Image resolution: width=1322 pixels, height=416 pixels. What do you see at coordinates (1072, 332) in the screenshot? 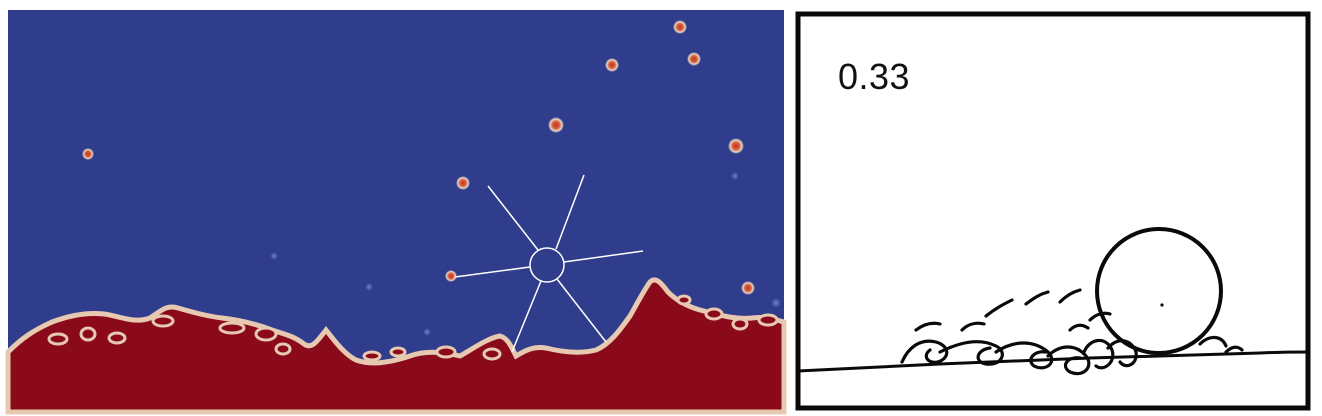
I see `splash-traces` at bounding box center [1072, 332].